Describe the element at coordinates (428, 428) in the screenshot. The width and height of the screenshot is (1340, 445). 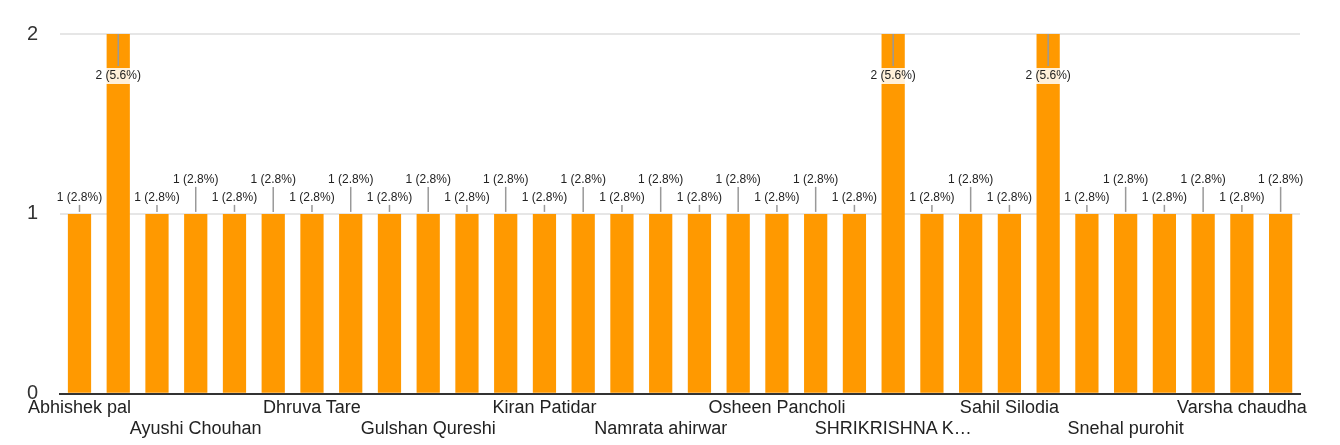
I see `x-tick-label: Gulshan Qureshi` at that location.